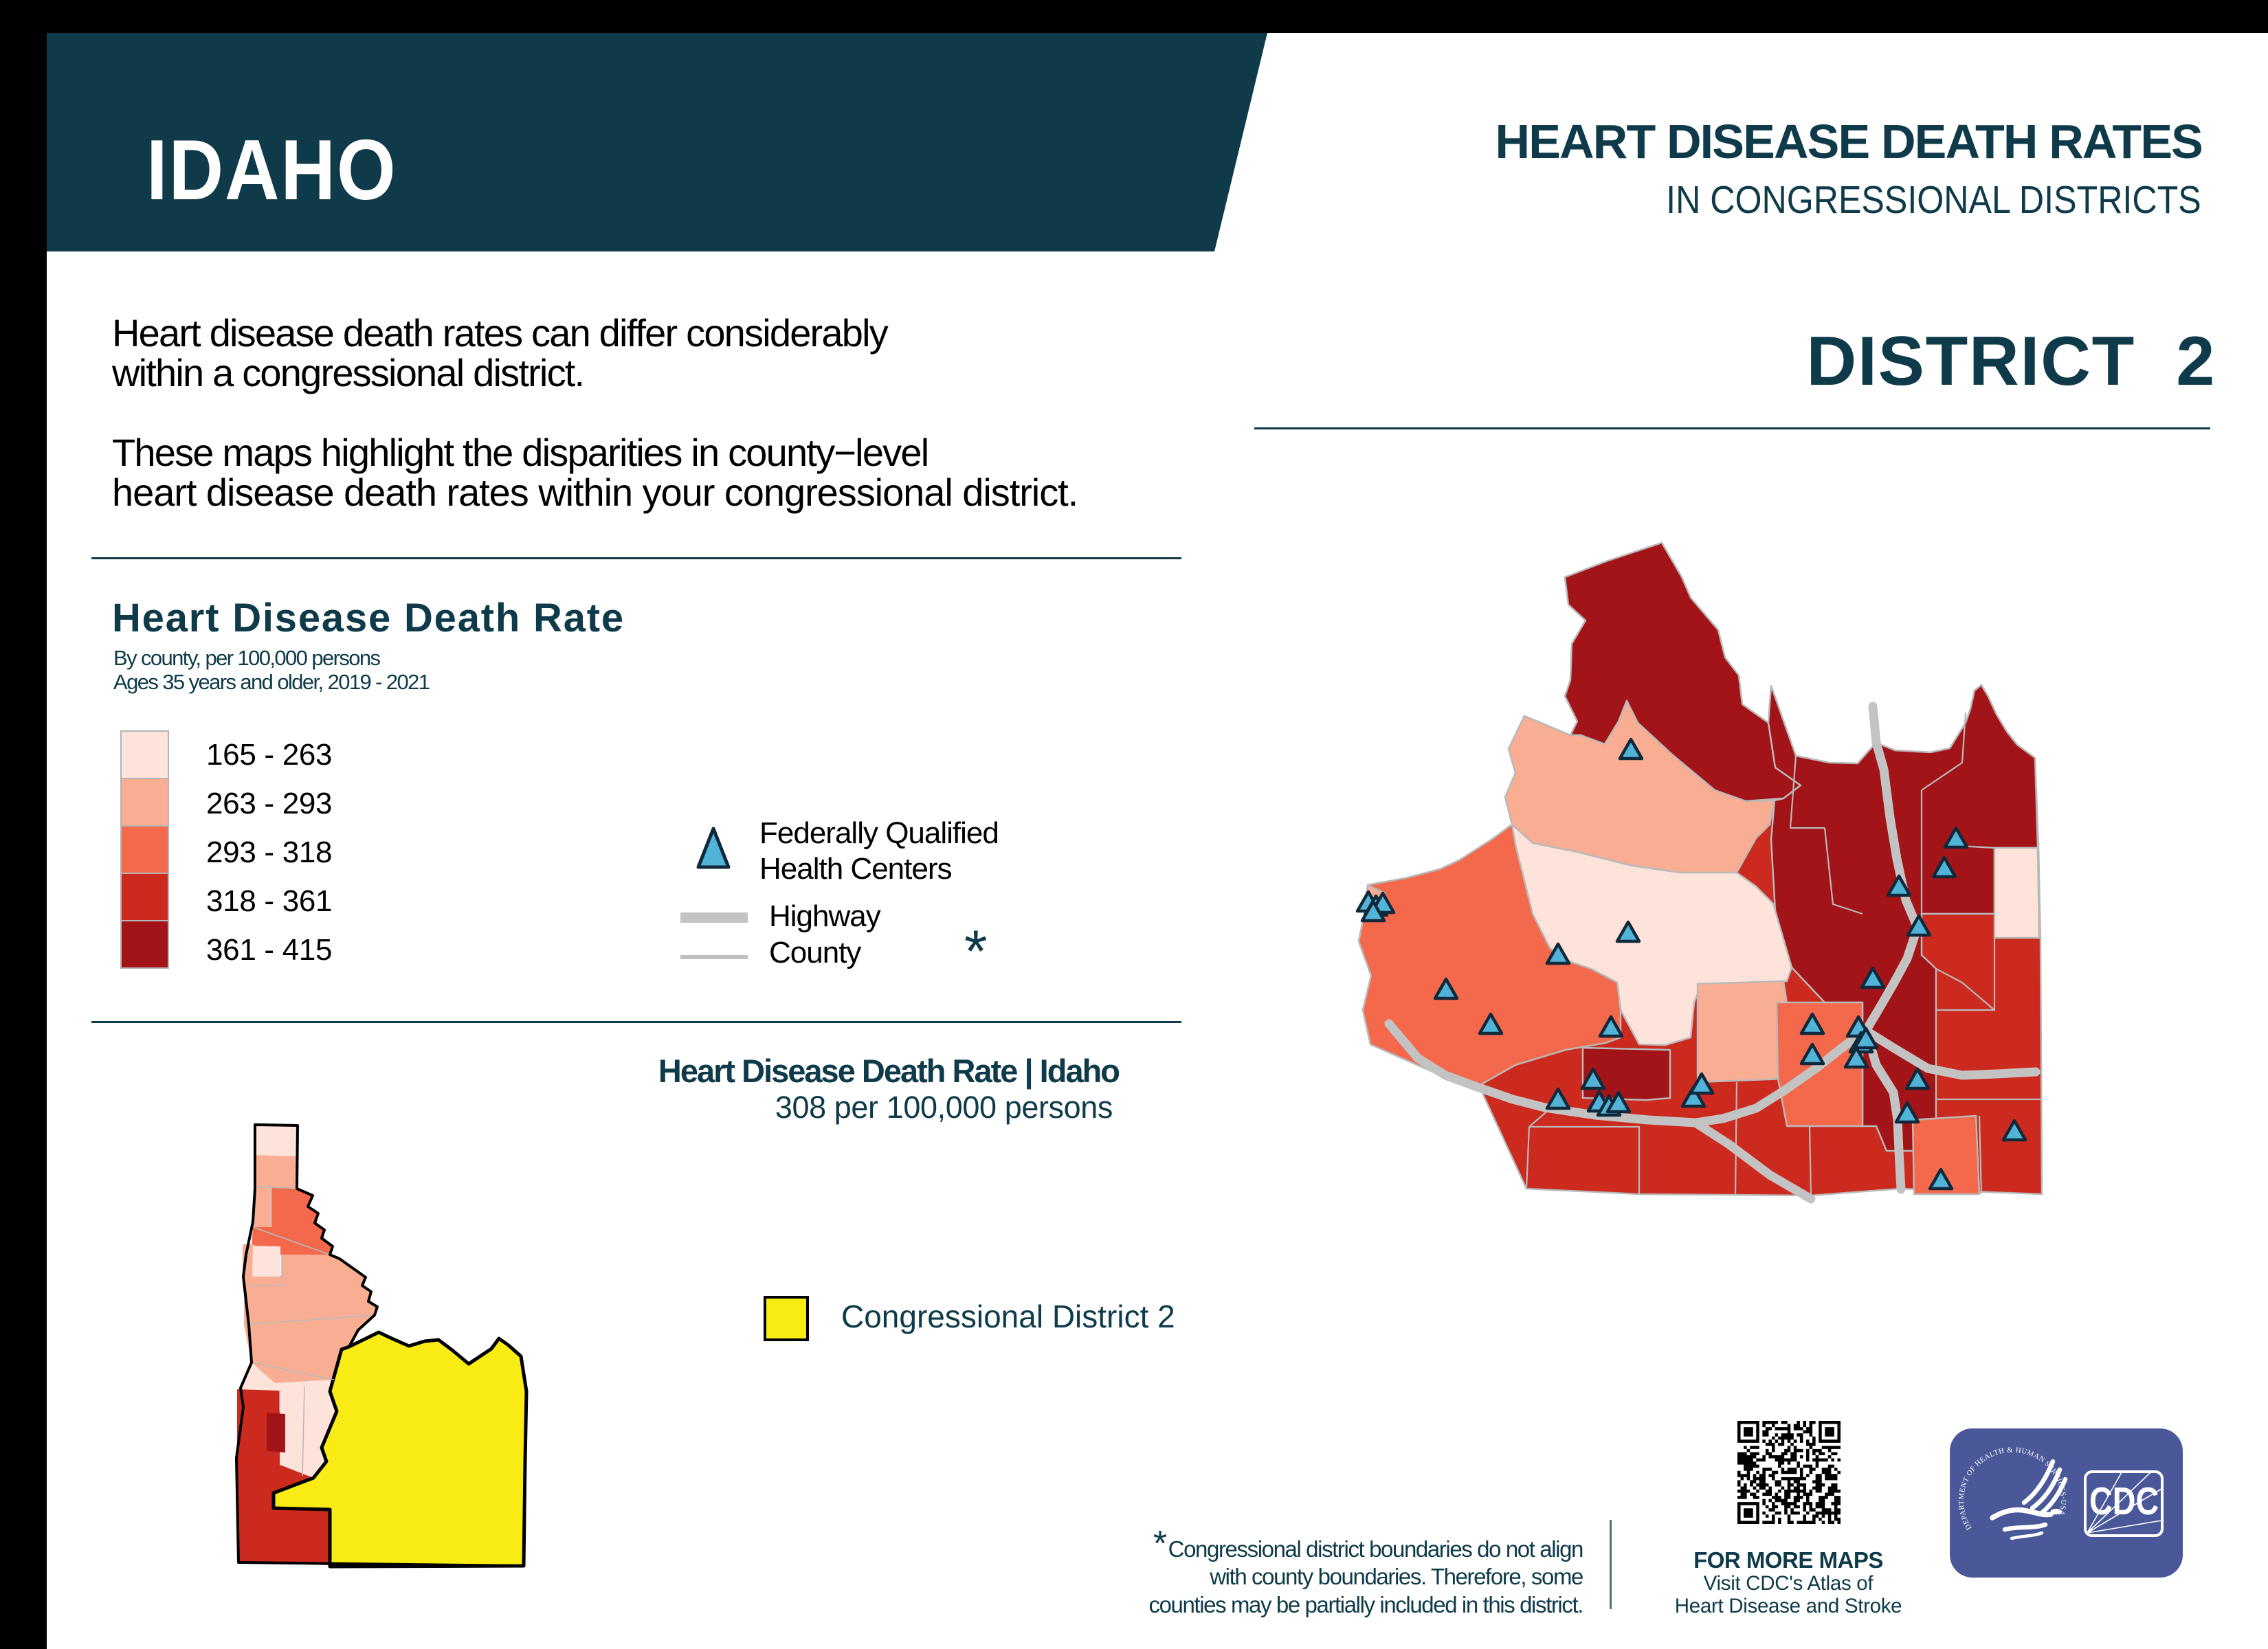 Image resolution: width=2268 pixels, height=1649 pixels. Describe the element at coordinates (2124, 1502) in the screenshot. I see `svg-text: CDC` at that location.